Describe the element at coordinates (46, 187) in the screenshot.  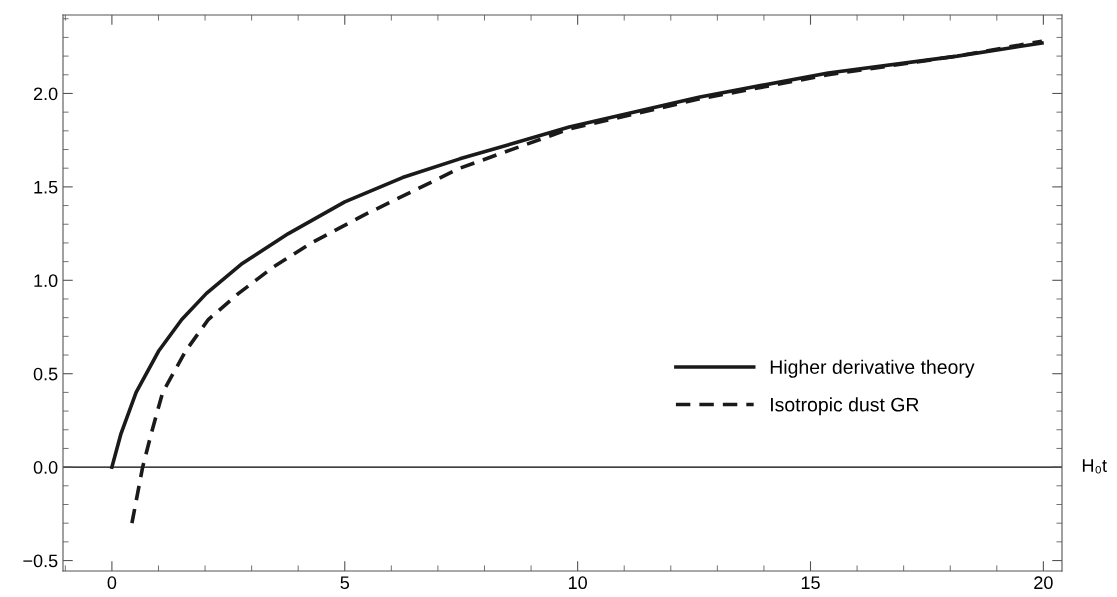
I see `y-tick-label: 1.5` at that location.